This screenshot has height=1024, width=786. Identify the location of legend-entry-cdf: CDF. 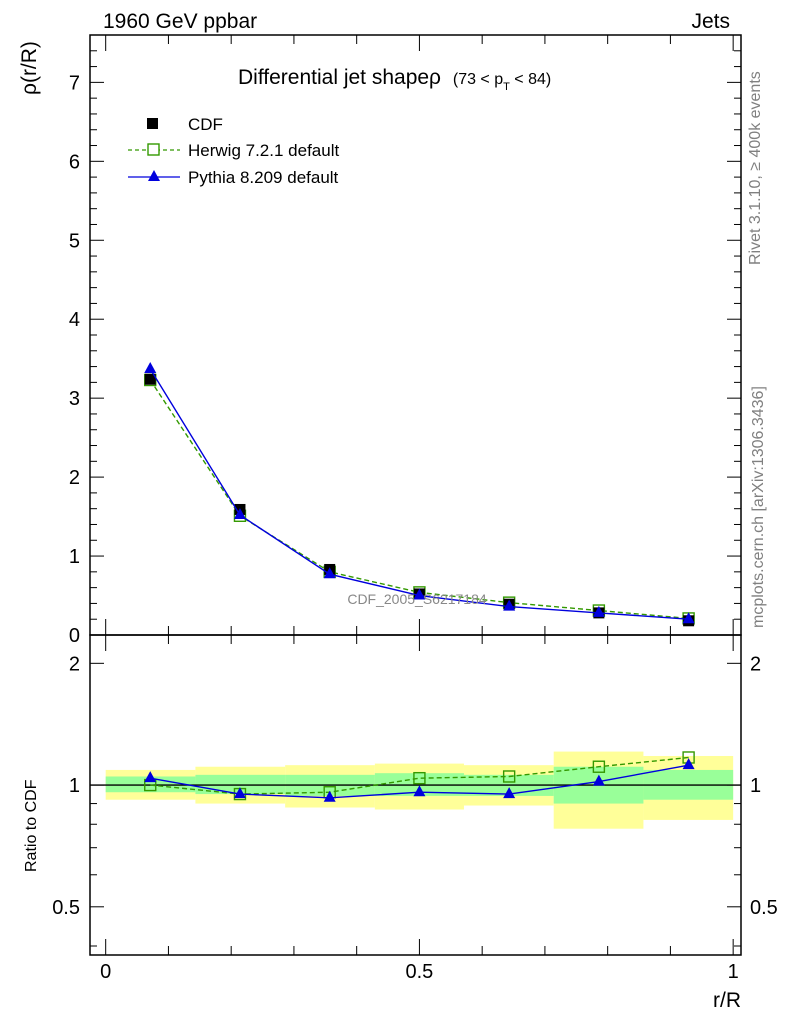
(185, 124).